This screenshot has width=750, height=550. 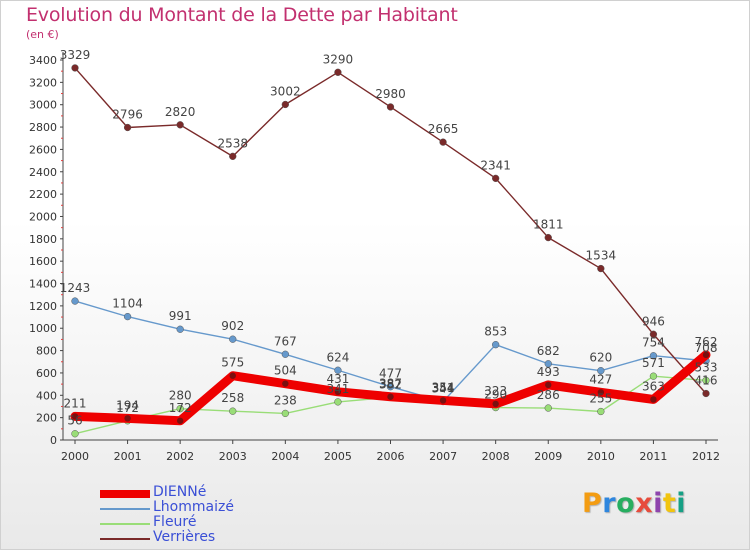 What do you see at coordinates (53, 440) in the screenshot?
I see `y-tick-label: 0` at bounding box center [53, 440].